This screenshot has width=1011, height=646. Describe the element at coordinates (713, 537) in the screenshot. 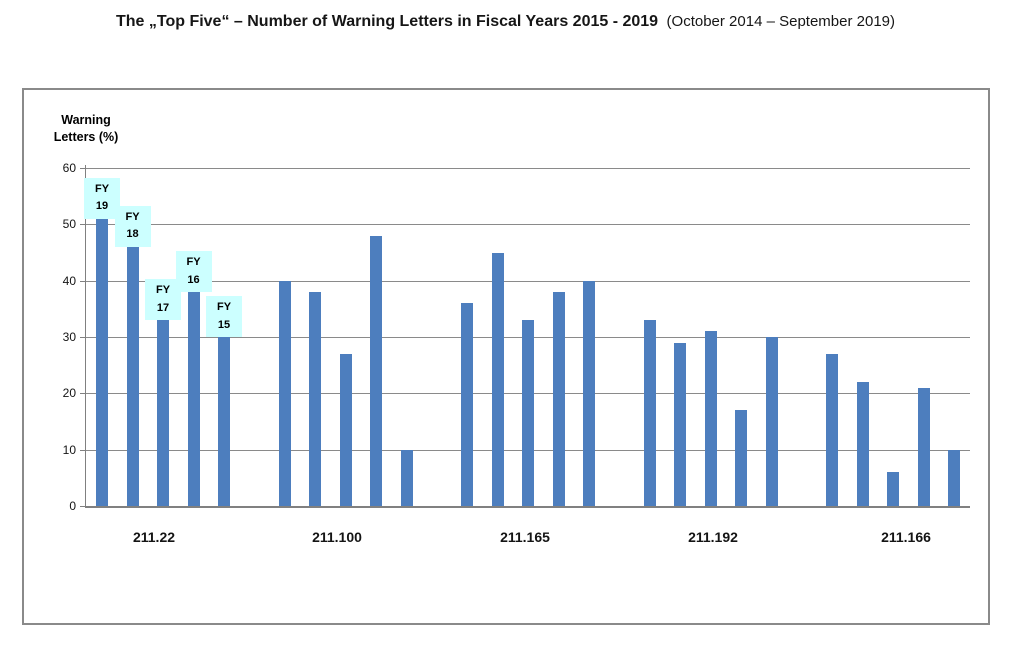

I see `category-label-211.192: 211.192` at that location.